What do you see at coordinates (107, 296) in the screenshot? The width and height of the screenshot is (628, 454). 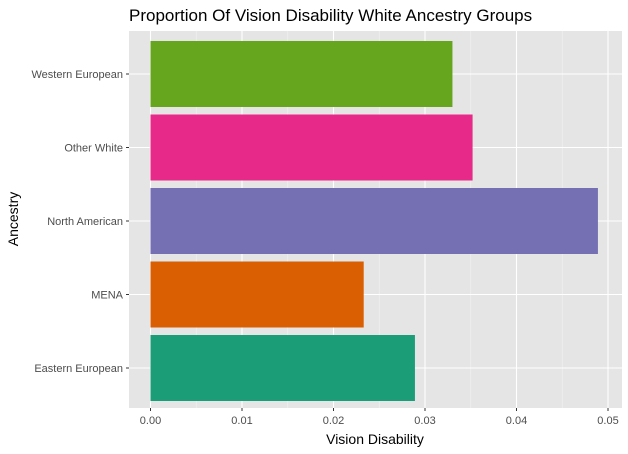 I see `y-tick-label: MENA` at bounding box center [107, 296].